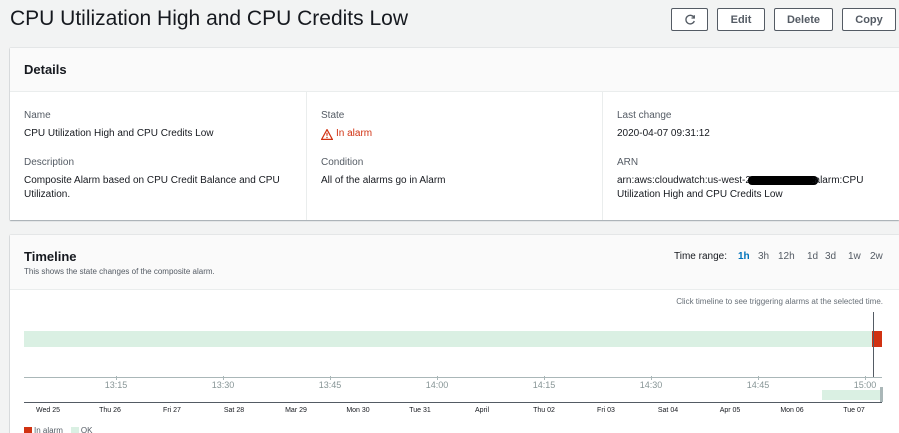 Image resolution: width=899 pixels, height=433 pixels. I want to click on state-text: In alarm, so click(354, 133).